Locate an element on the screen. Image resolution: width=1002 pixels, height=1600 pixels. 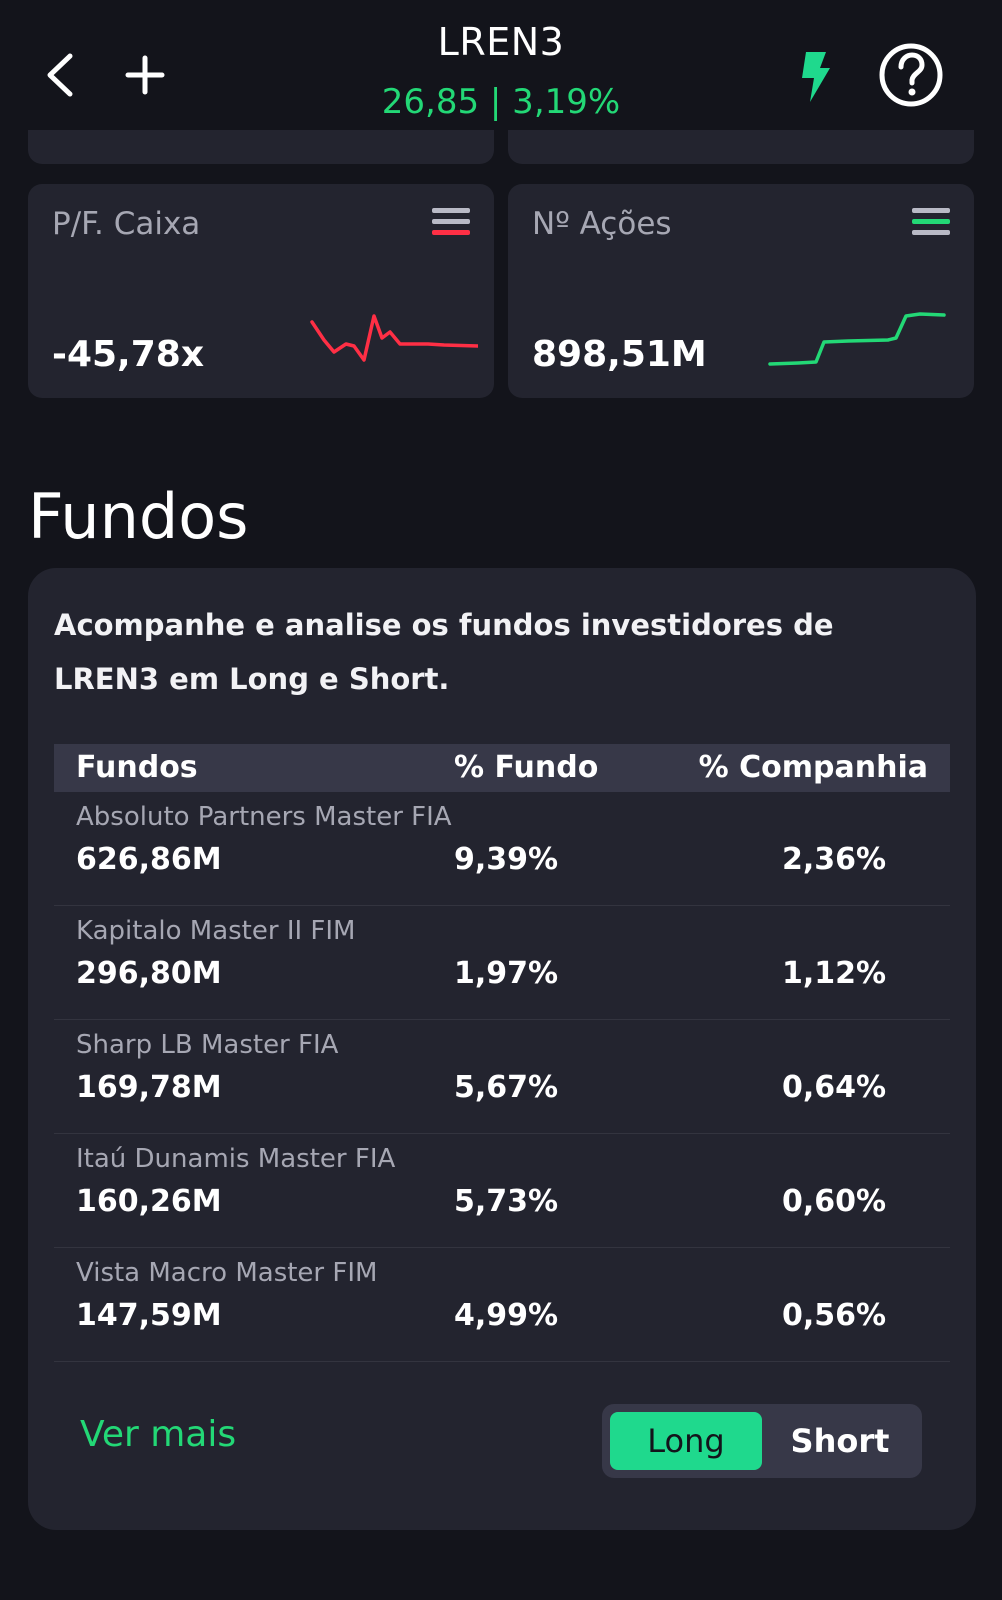
fund-name: Absoluto Partners Master FIA is located at coordinates (264, 817).